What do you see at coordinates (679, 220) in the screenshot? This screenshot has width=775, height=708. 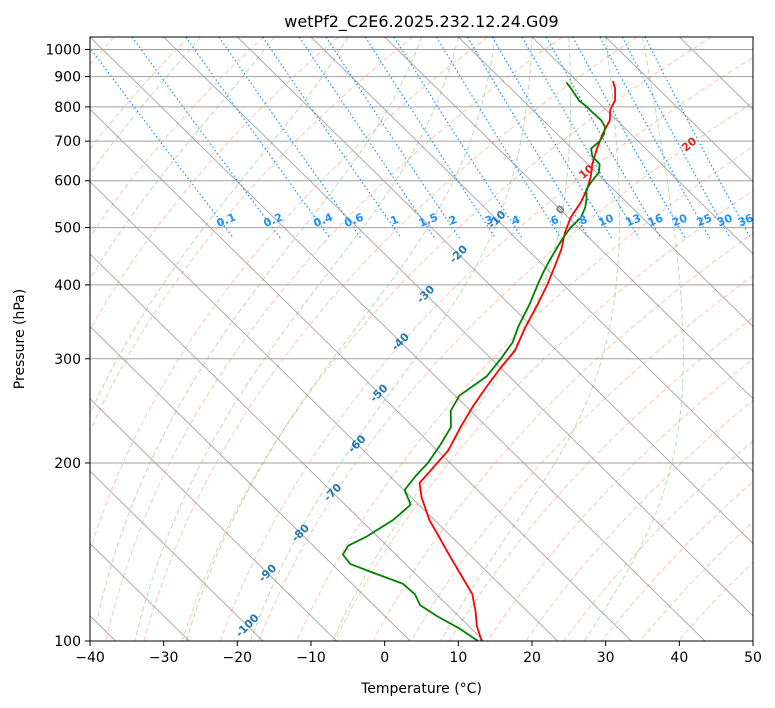 I see `mixing-ratio-label: 20` at bounding box center [679, 220].